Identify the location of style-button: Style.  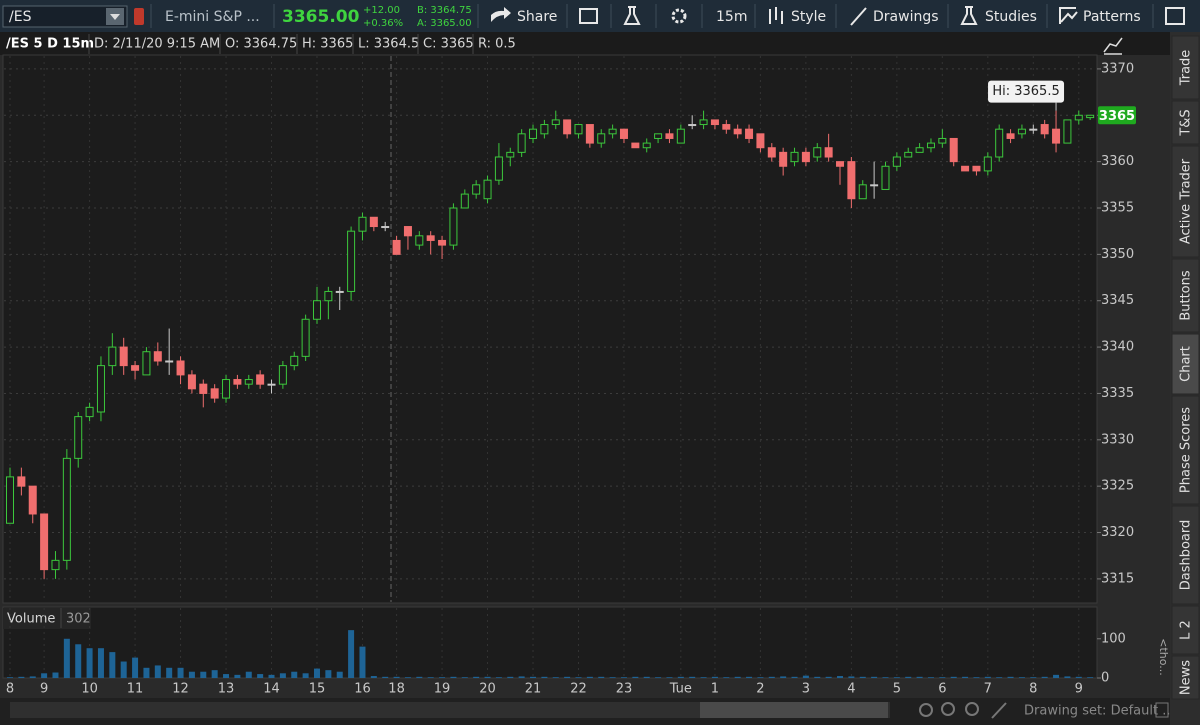
(808, 17).